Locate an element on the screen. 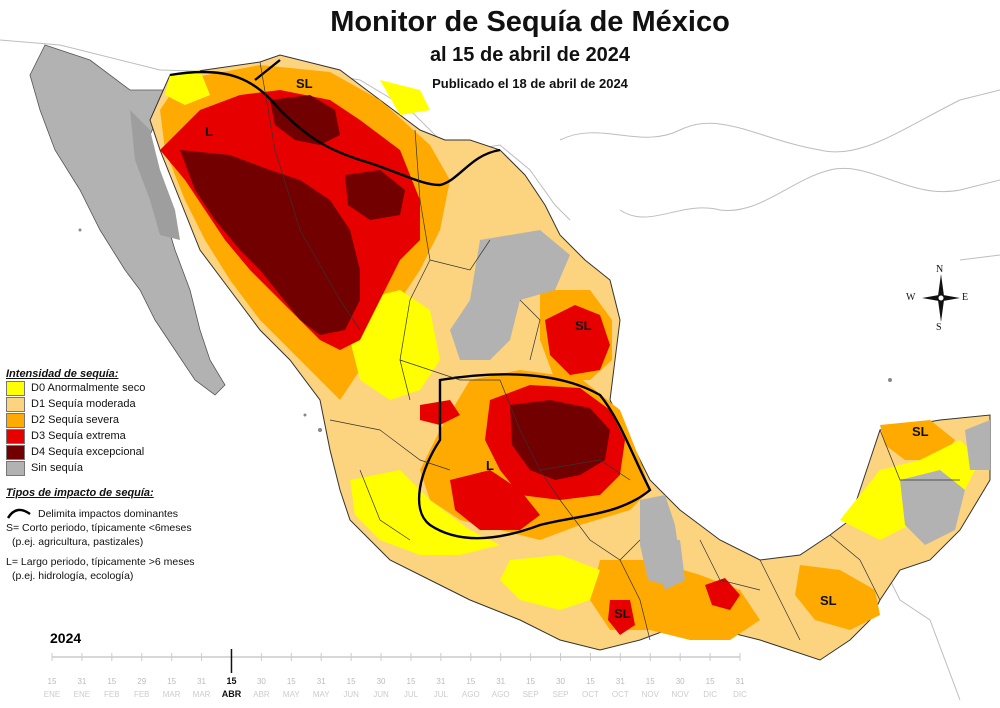 The width and height of the screenshot is (1000, 708). legend-item: D0 Anormalmente seco is located at coordinates (75, 388).